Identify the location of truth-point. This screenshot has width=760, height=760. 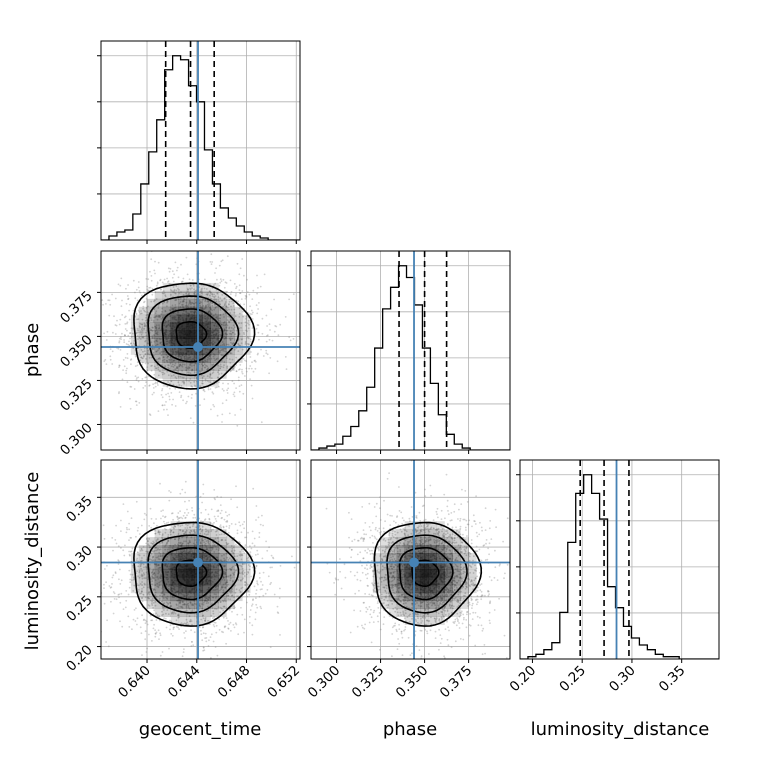
(198, 562).